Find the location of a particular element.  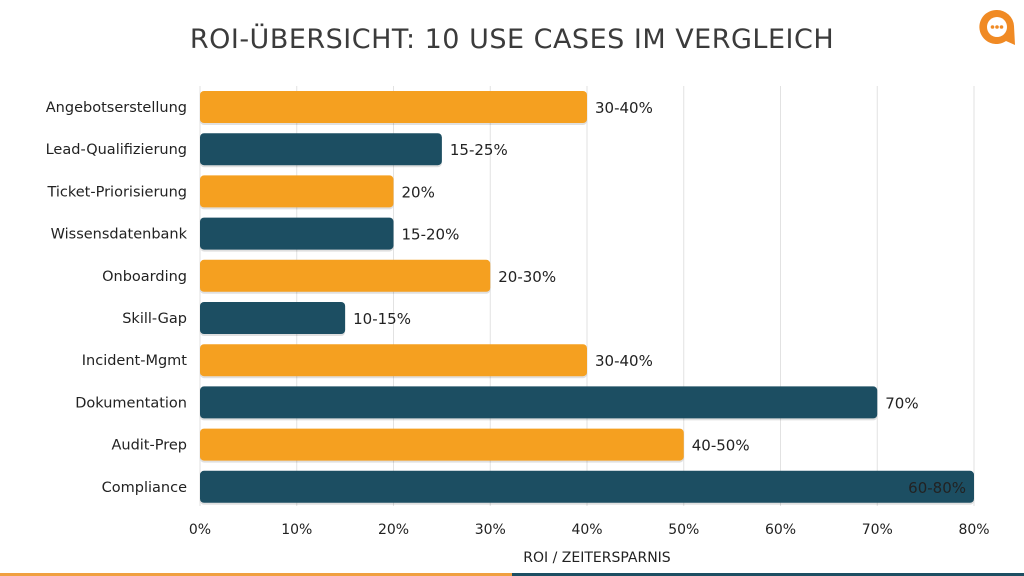

category-label: Wissensdatenbank is located at coordinates (119, 235).